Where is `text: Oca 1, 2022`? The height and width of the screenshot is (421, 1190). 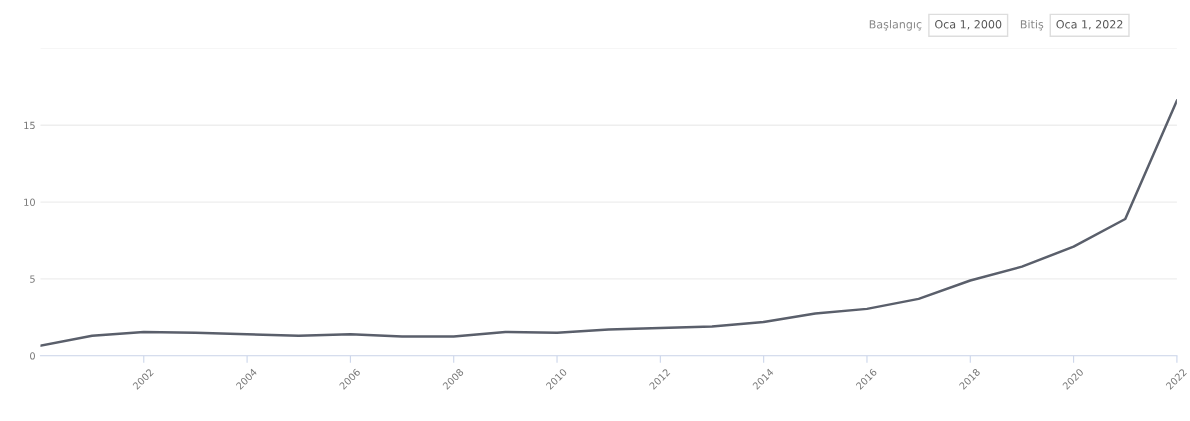
text: Oca 1, 2022 is located at coordinates (1089, 25).